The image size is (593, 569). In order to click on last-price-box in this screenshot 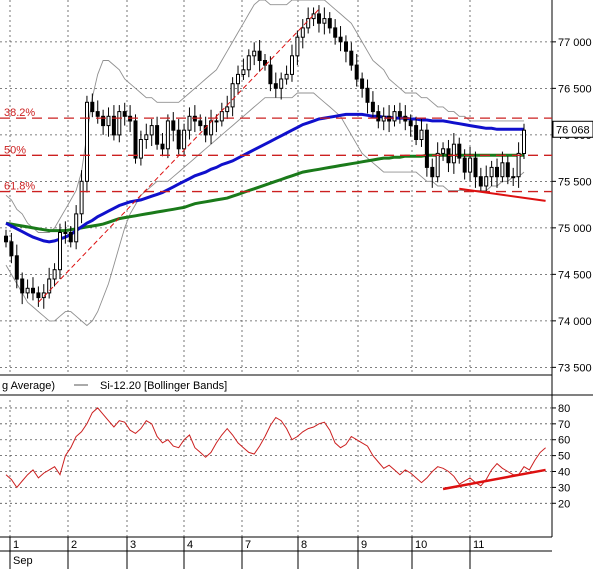, I will do `click(572, 129)`.